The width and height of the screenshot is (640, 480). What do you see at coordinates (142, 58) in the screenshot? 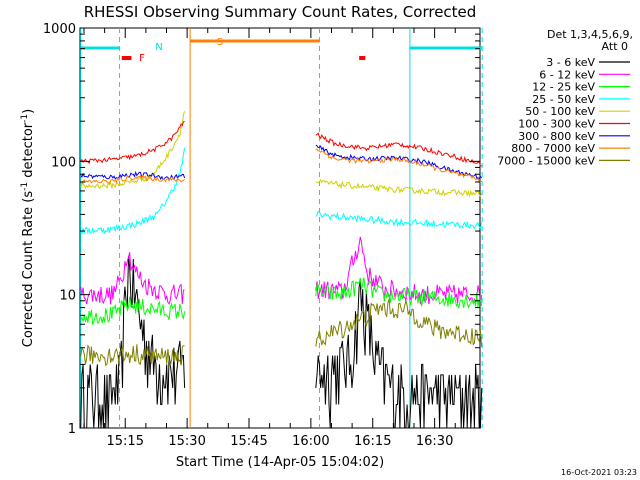
I see `flag-label: F` at bounding box center [142, 58].